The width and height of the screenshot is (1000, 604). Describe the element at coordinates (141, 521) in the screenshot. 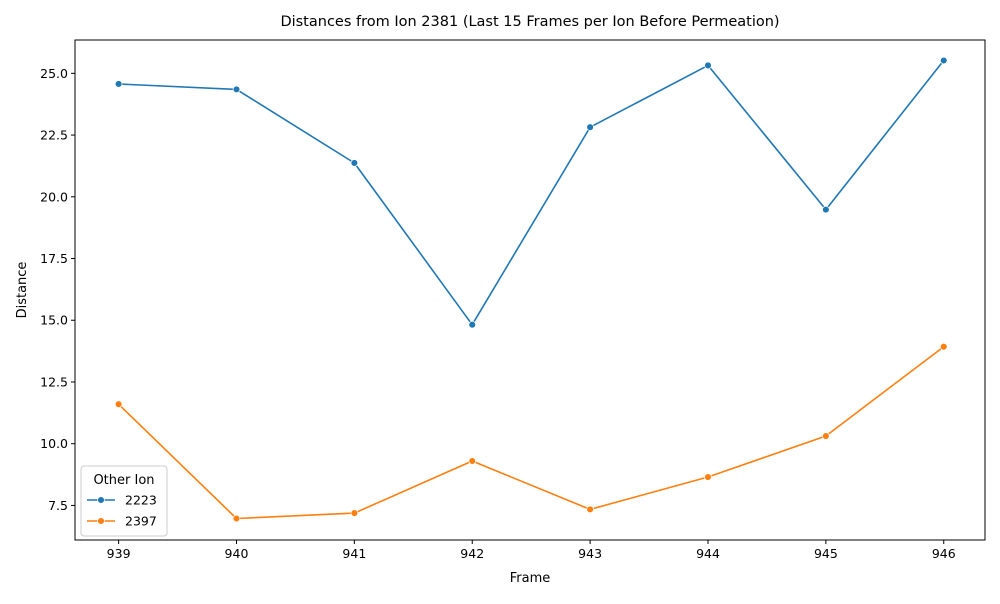

I see `legend-label-2397: 2397` at that location.